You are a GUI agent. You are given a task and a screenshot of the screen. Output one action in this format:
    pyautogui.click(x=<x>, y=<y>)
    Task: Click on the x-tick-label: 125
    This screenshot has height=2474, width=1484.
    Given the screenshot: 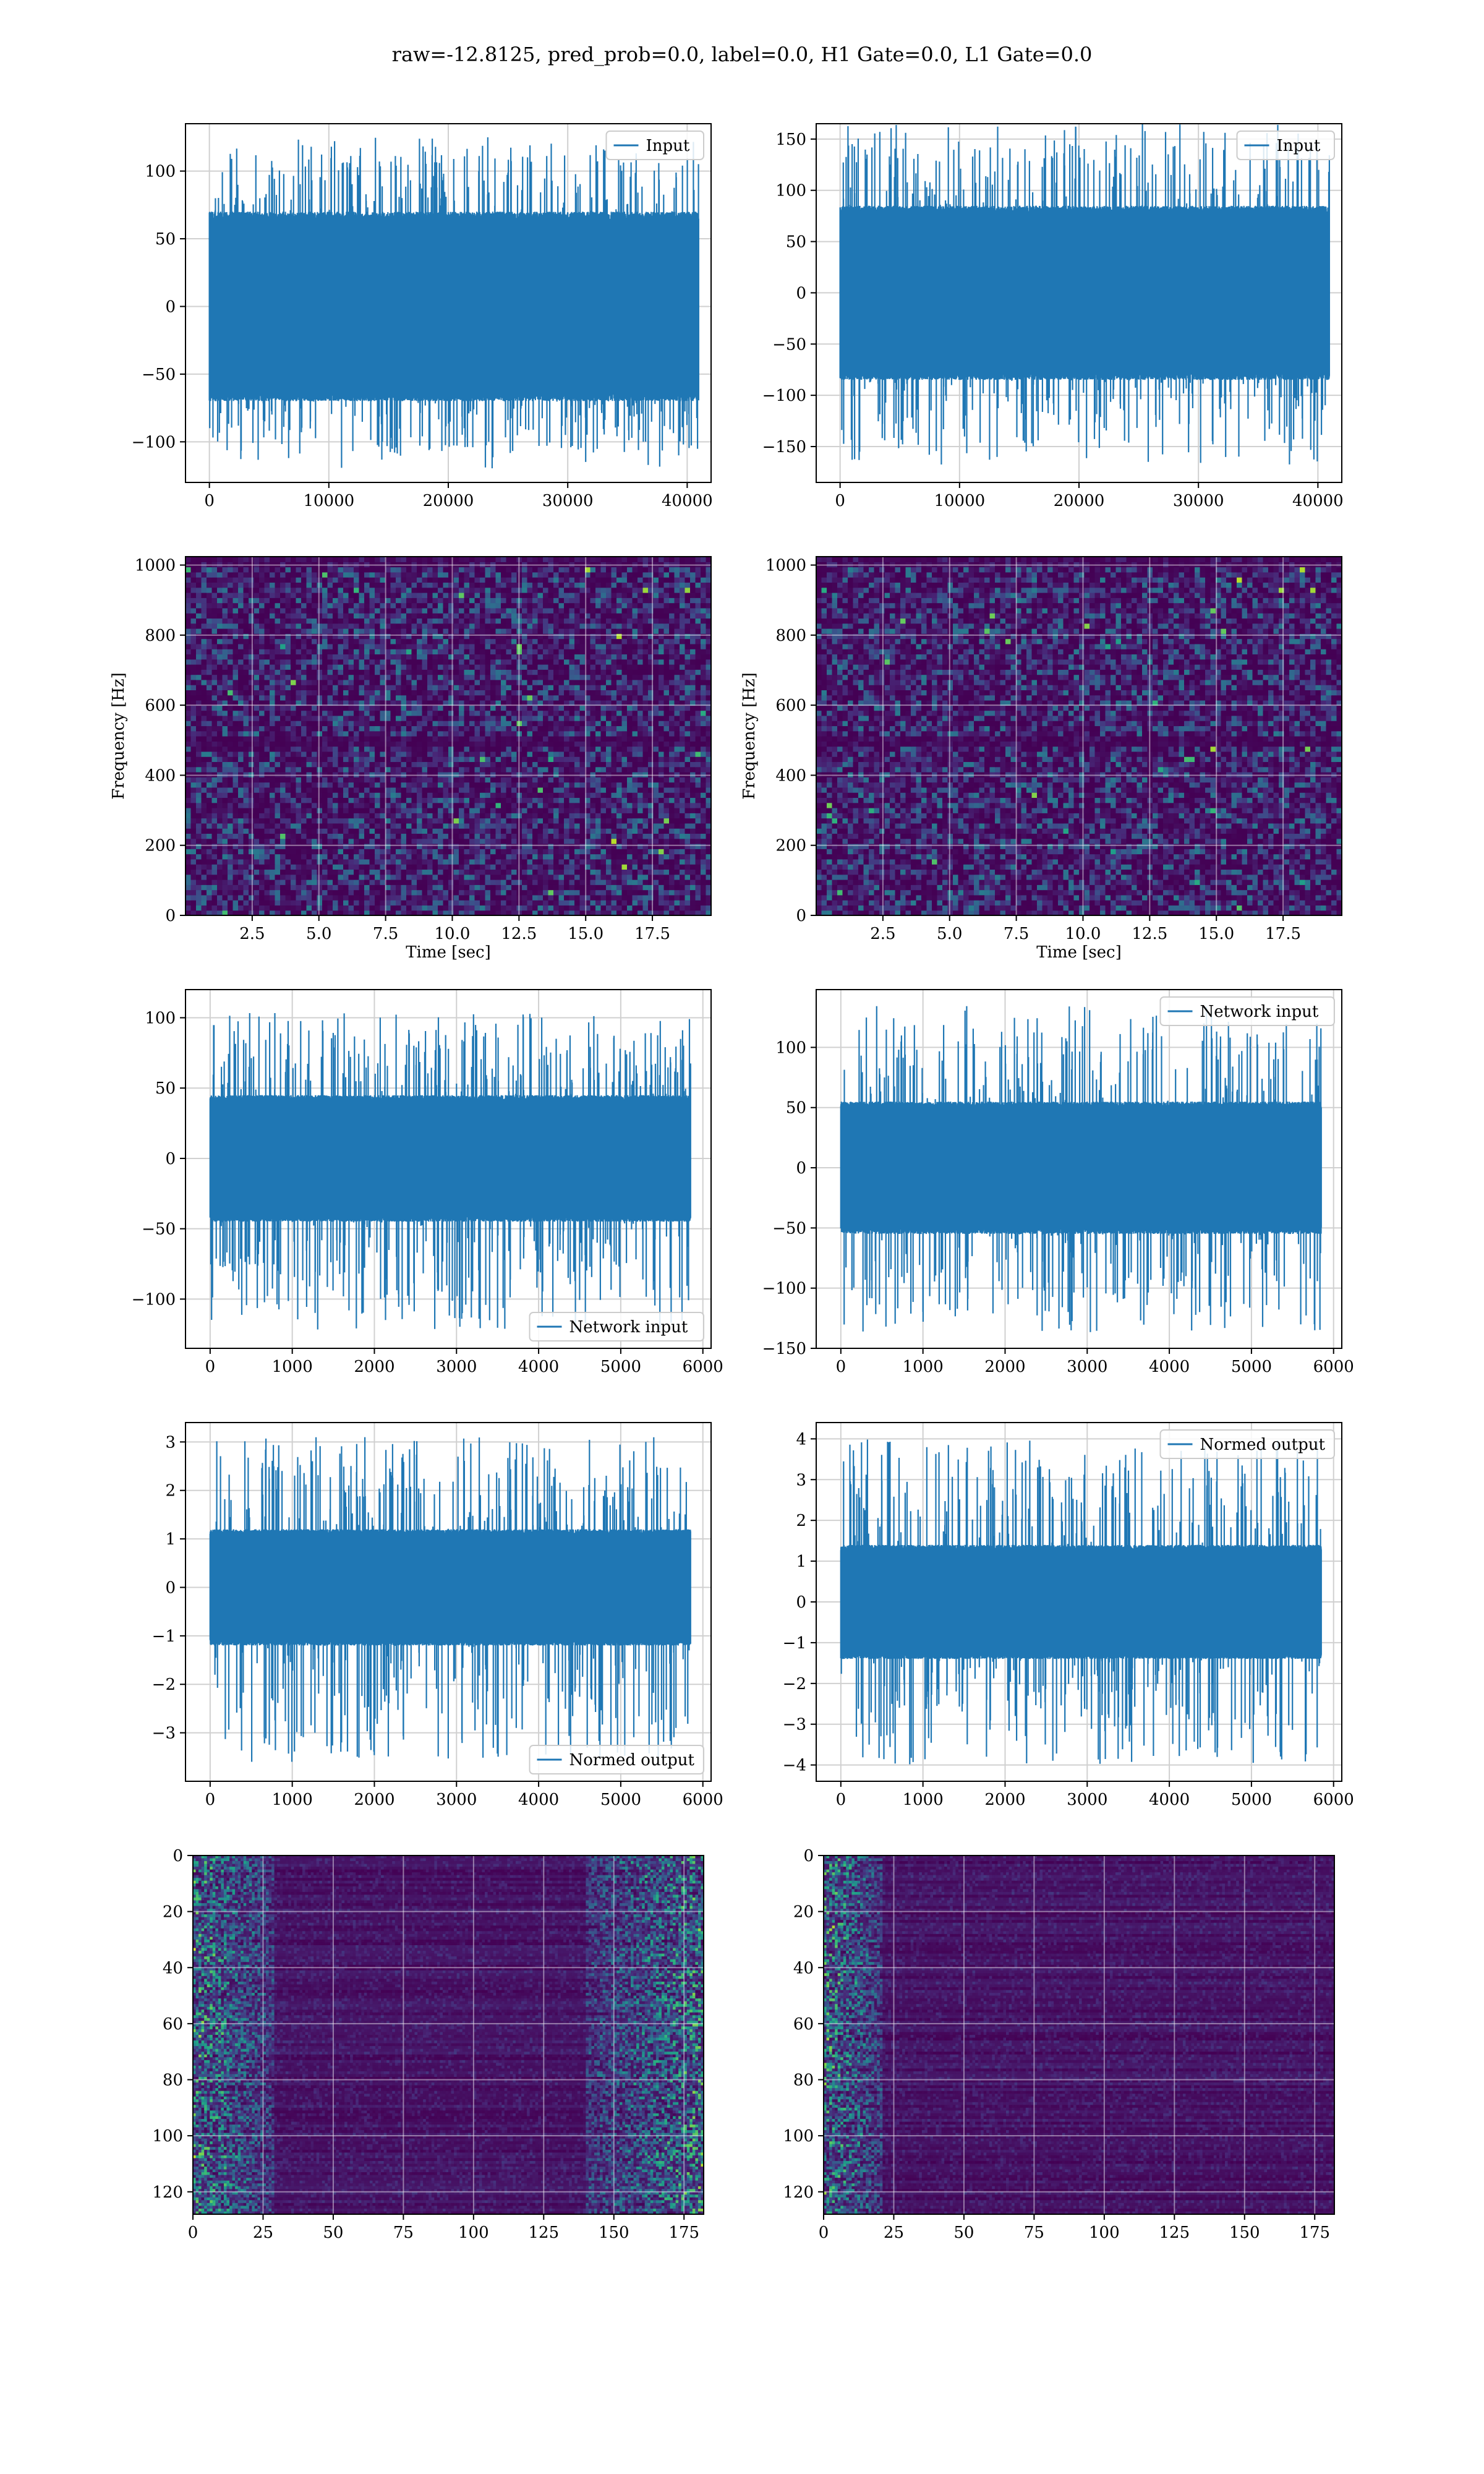 What is the action you would take?
    pyautogui.click(x=1174, y=2233)
    